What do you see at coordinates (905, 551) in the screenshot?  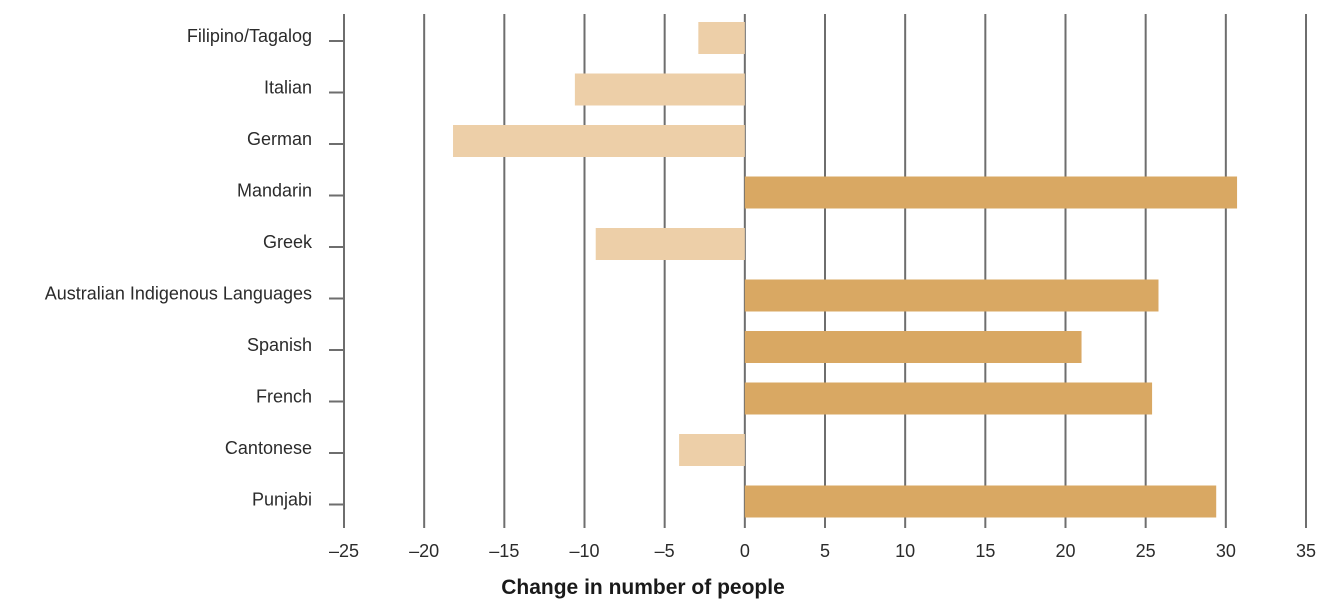 I see `x-tick-label: 10` at bounding box center [905, 551].